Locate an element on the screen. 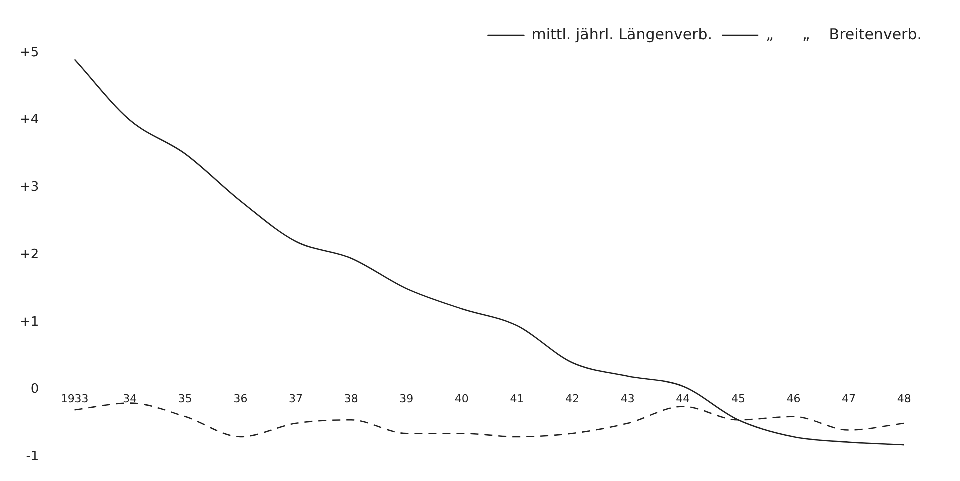  x-tick-label: 37 is located at coordinates (296, 399).